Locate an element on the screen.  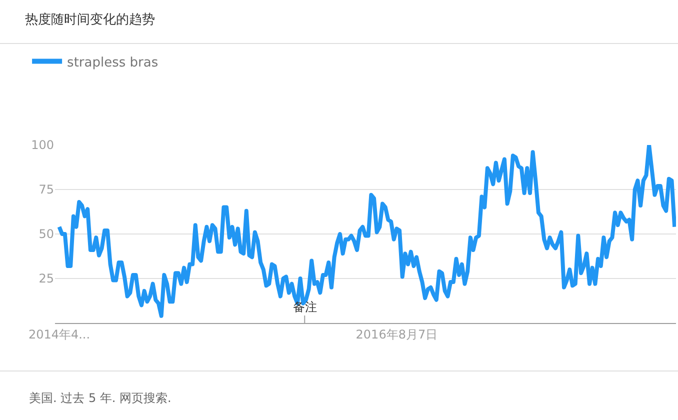
text: 美国. 过去 5 年. 网页搜索. is located at coordinates (100, 398).